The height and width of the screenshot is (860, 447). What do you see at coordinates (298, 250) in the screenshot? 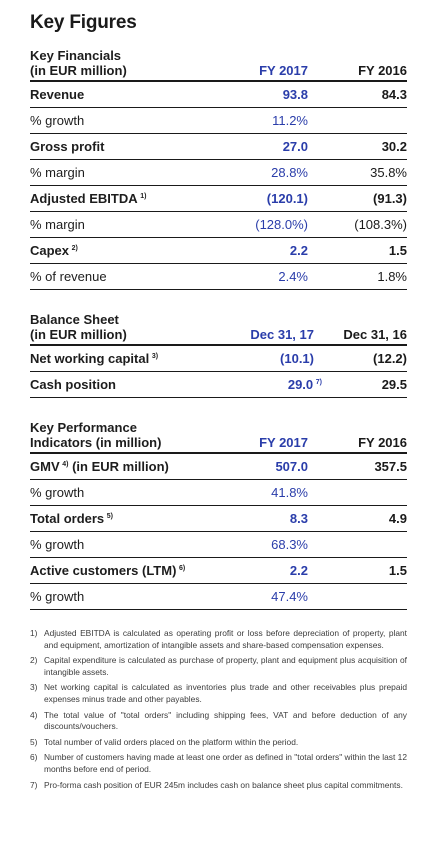
I see `value-current-text: 2.2` at bounding box center [298, 250].